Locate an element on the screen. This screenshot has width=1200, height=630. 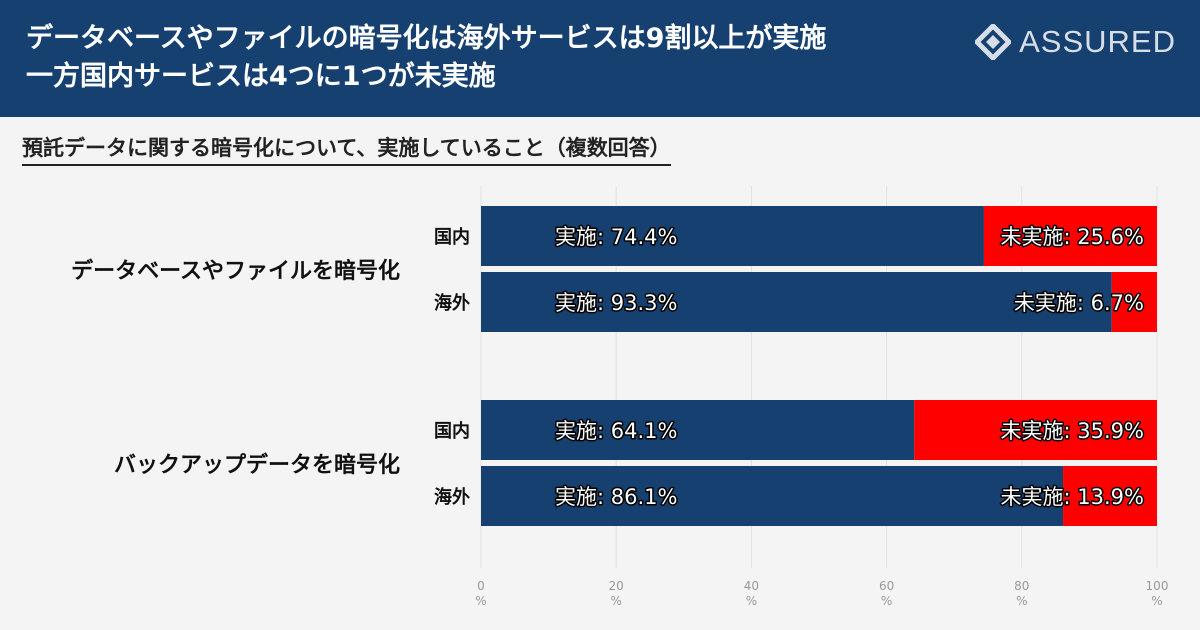
category-label: バックアップデータを暗号化 is located at coordinates (257, 465).